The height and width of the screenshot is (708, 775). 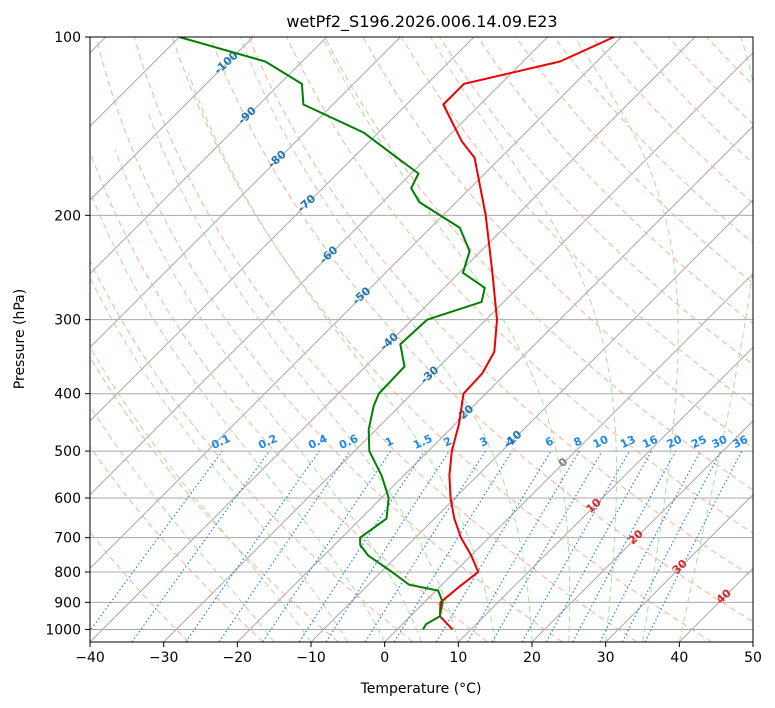 What do you see at coordinates (20, 339) in the screenshot?
I see `y-axis-label: Pressure (hPa)` at bounding box center [20, 339].